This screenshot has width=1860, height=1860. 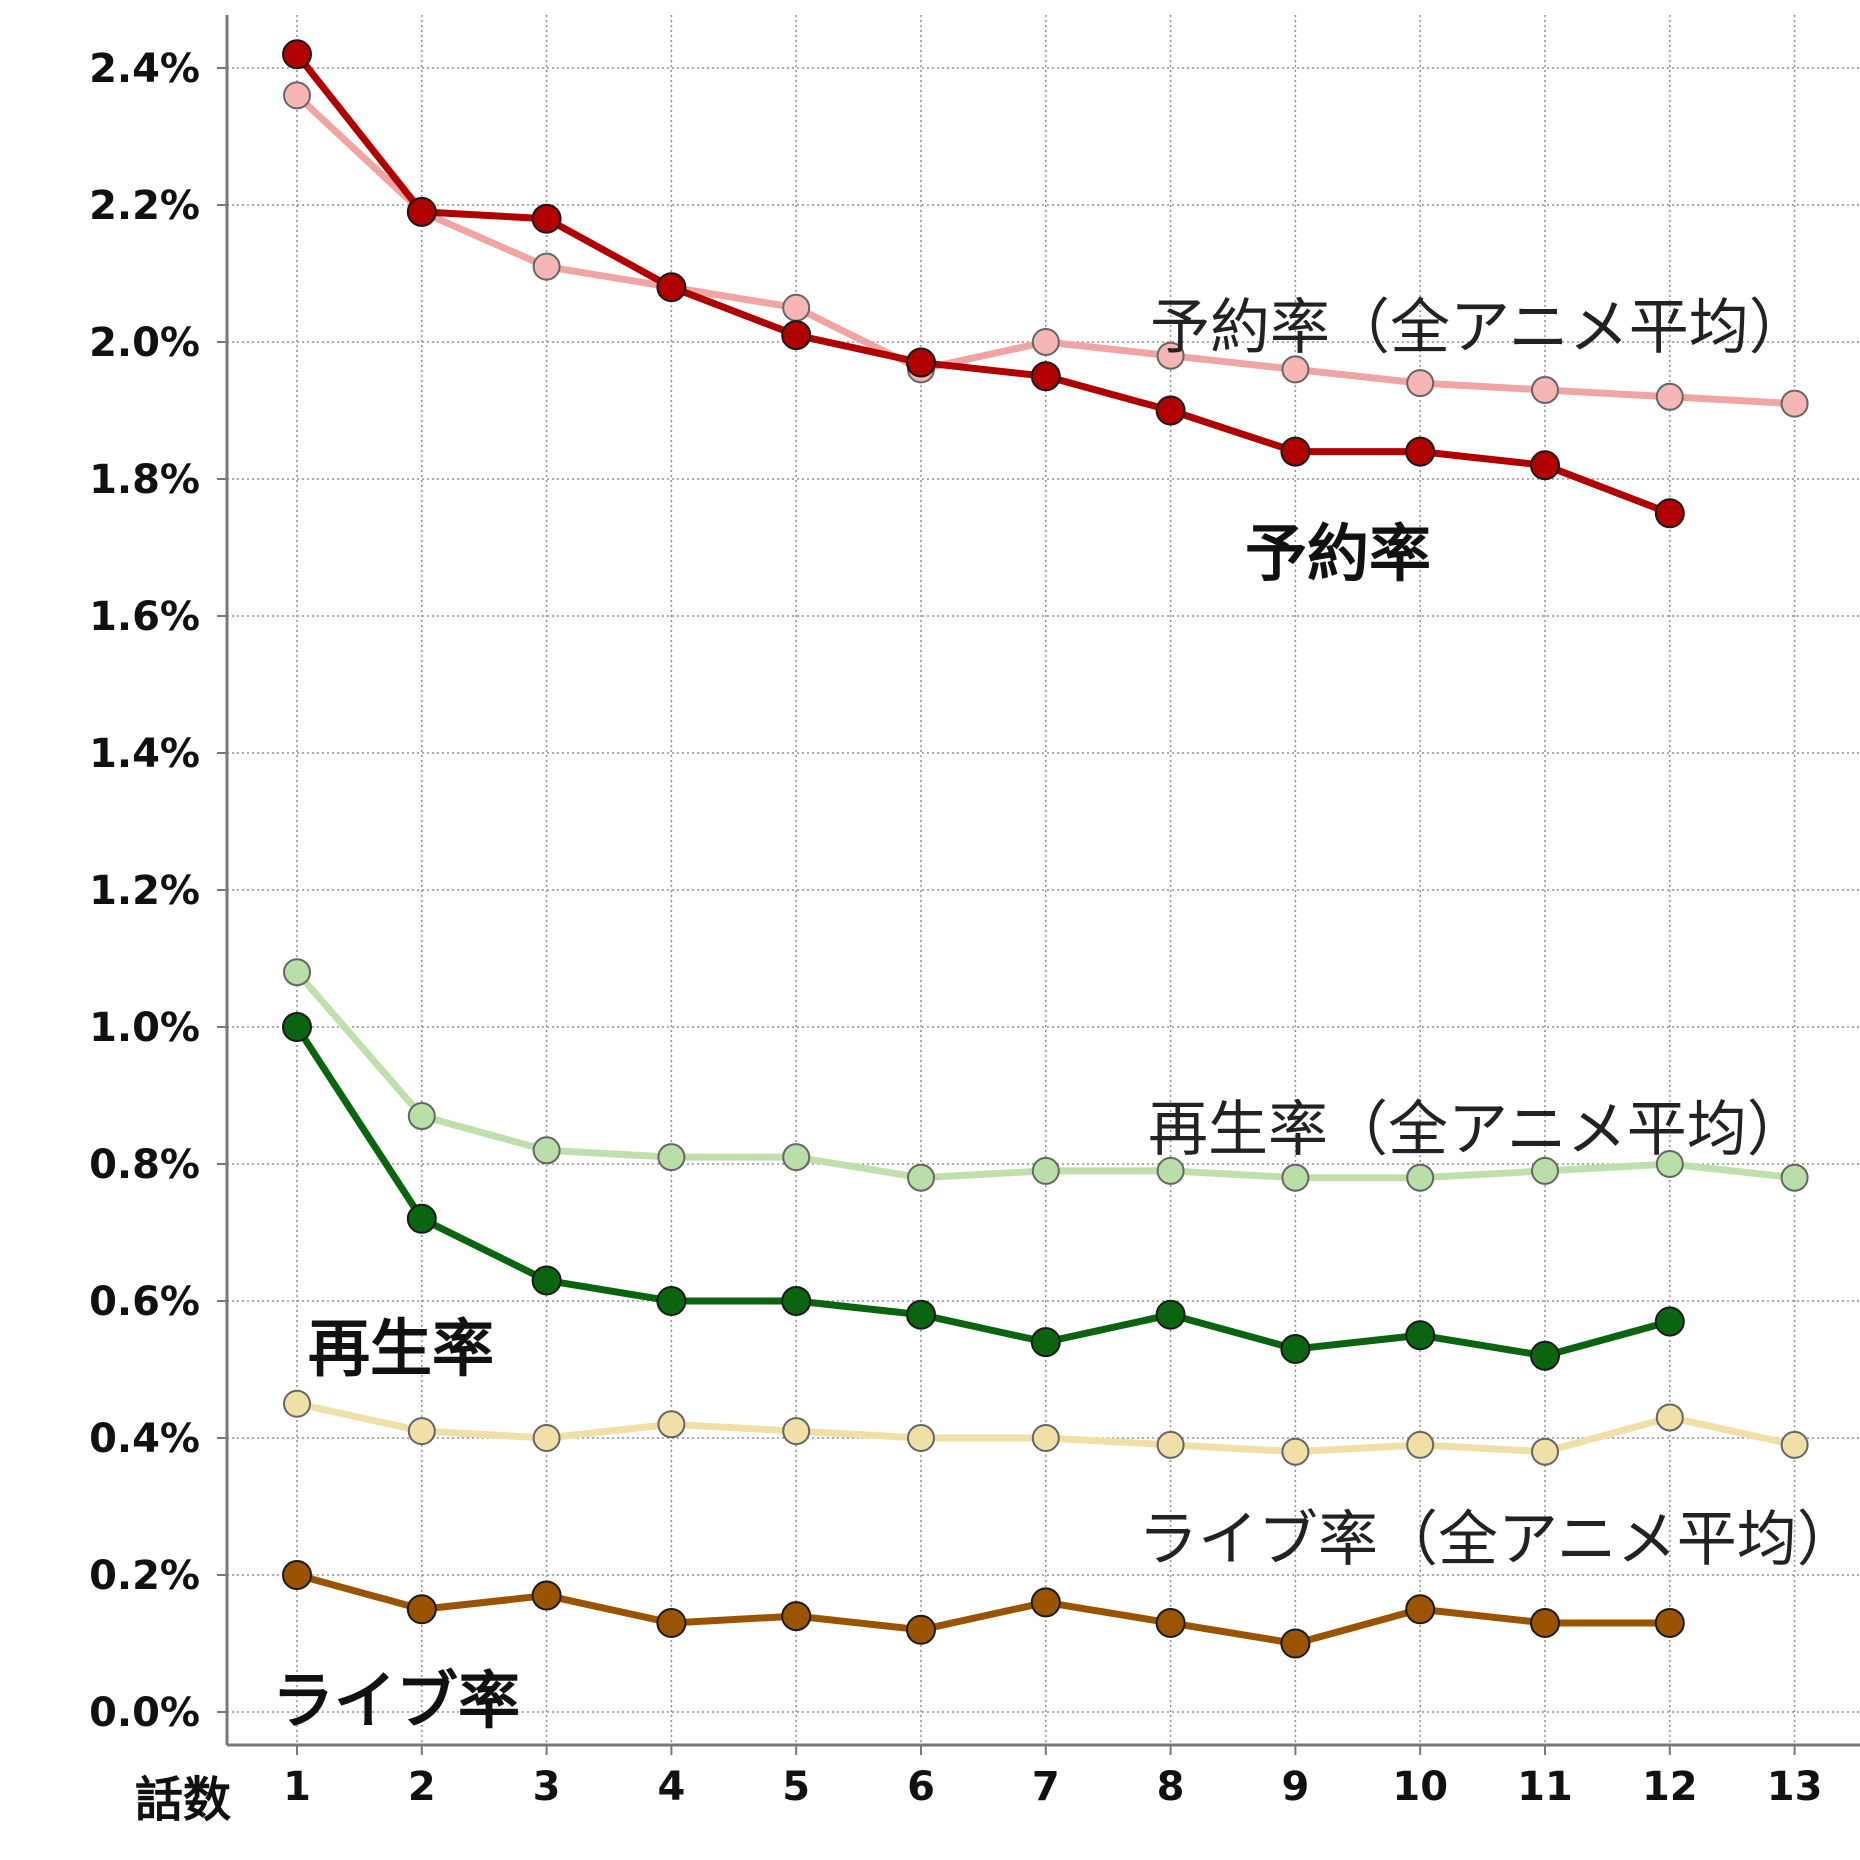 What do you see at coordinates (183, 1800) in the screenshot?
I see `x-axis-title: 話数` at bounding box center [183, 1800].